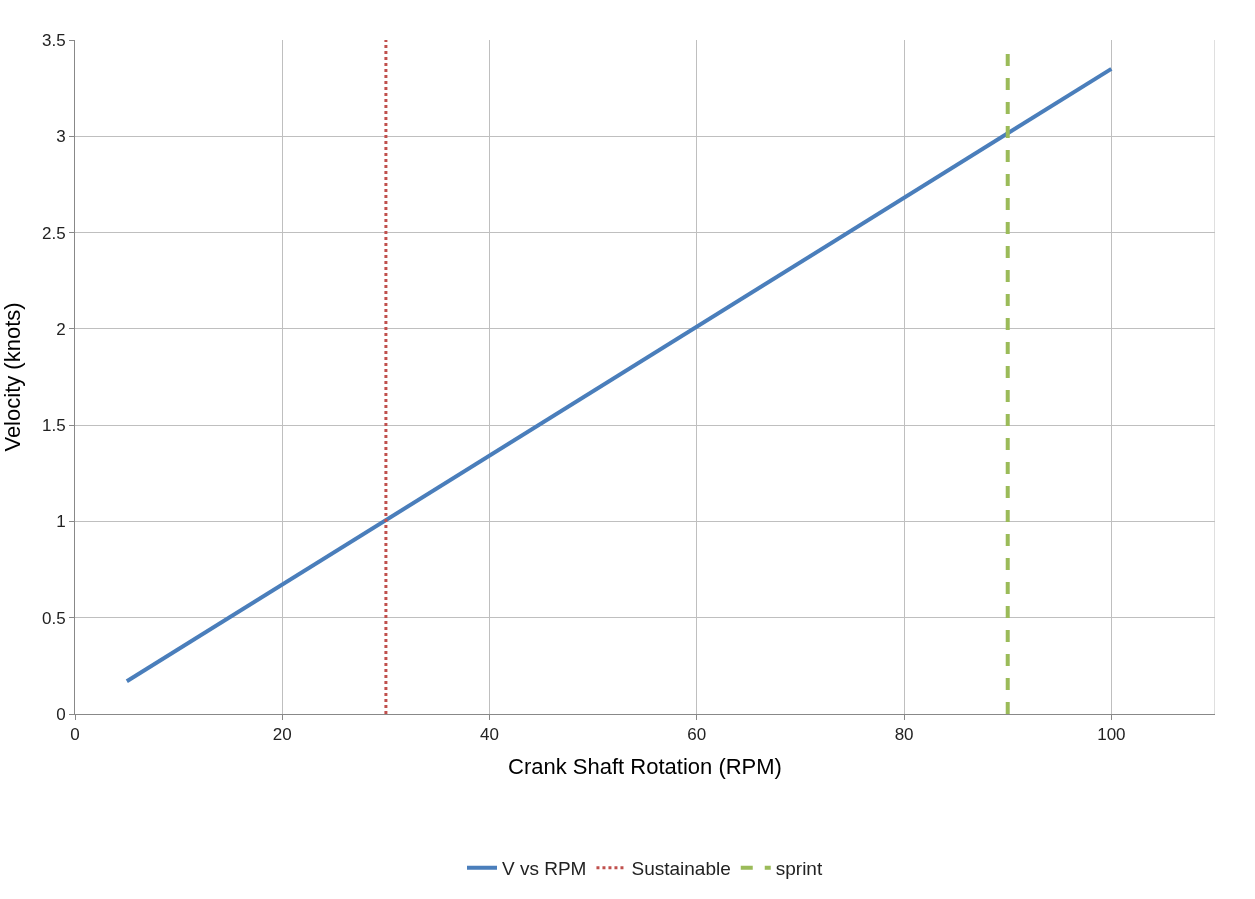 This screenshot has height=899, width=1255. Describe the element at coordinates (799, 869) in the screenshot. I see `legend-label: sprint` at that location.